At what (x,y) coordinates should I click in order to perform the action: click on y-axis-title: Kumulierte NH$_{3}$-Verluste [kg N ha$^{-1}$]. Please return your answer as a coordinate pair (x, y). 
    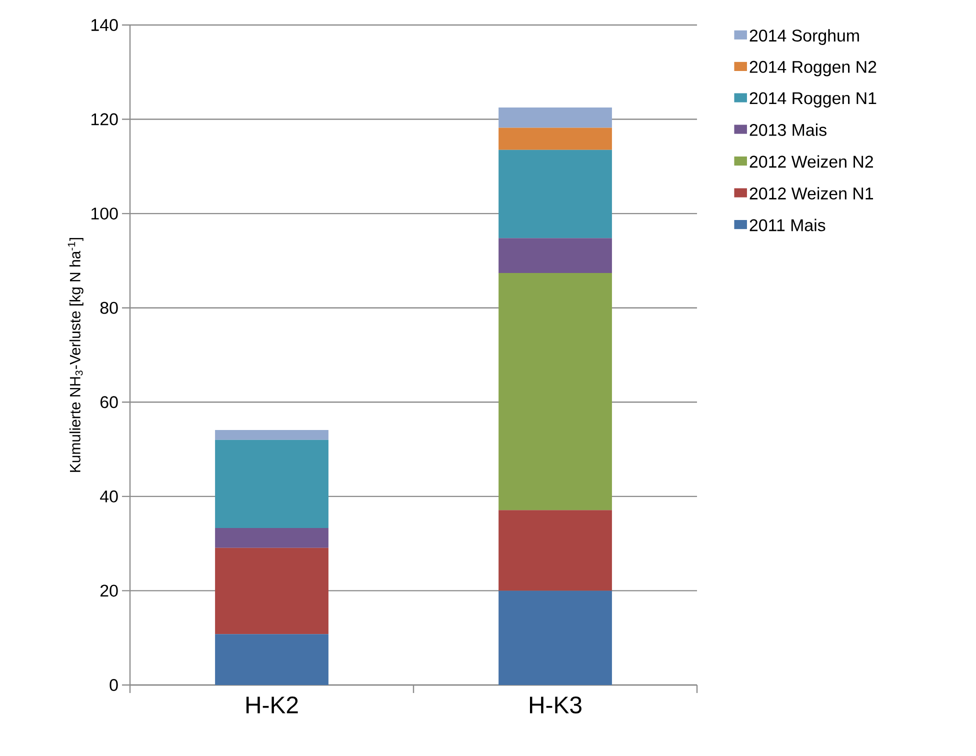
    Looking at the image, I should click on (76, 355).